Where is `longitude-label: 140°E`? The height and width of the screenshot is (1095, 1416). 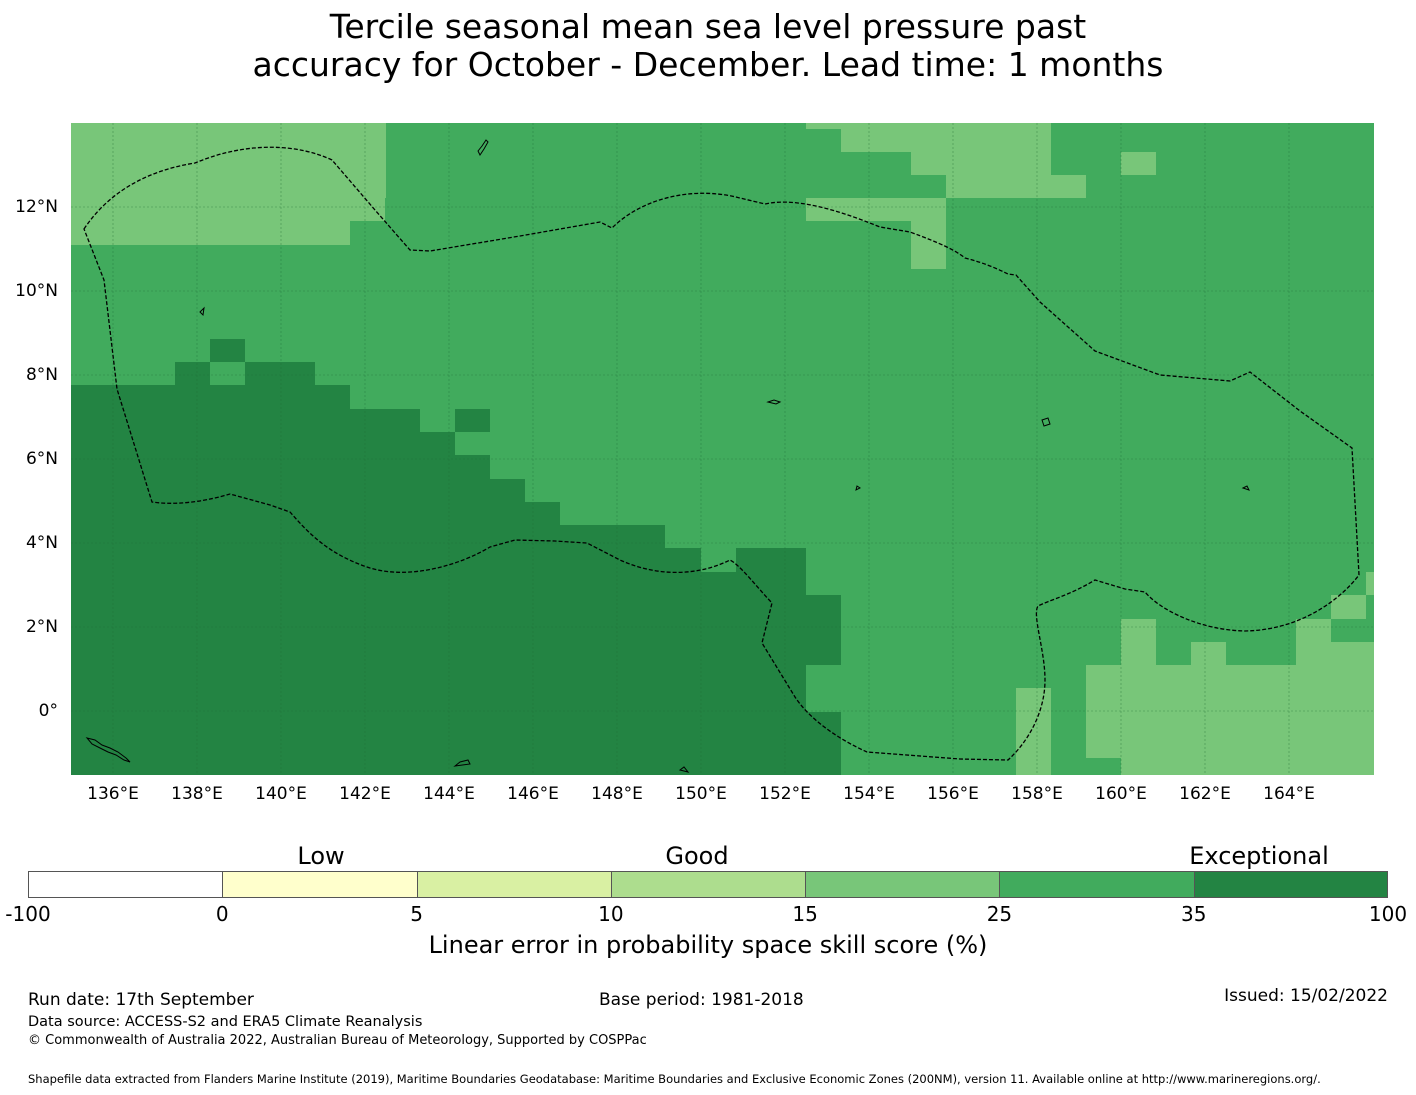 longitude-label: 140°E is located at coordinates (281, 794).